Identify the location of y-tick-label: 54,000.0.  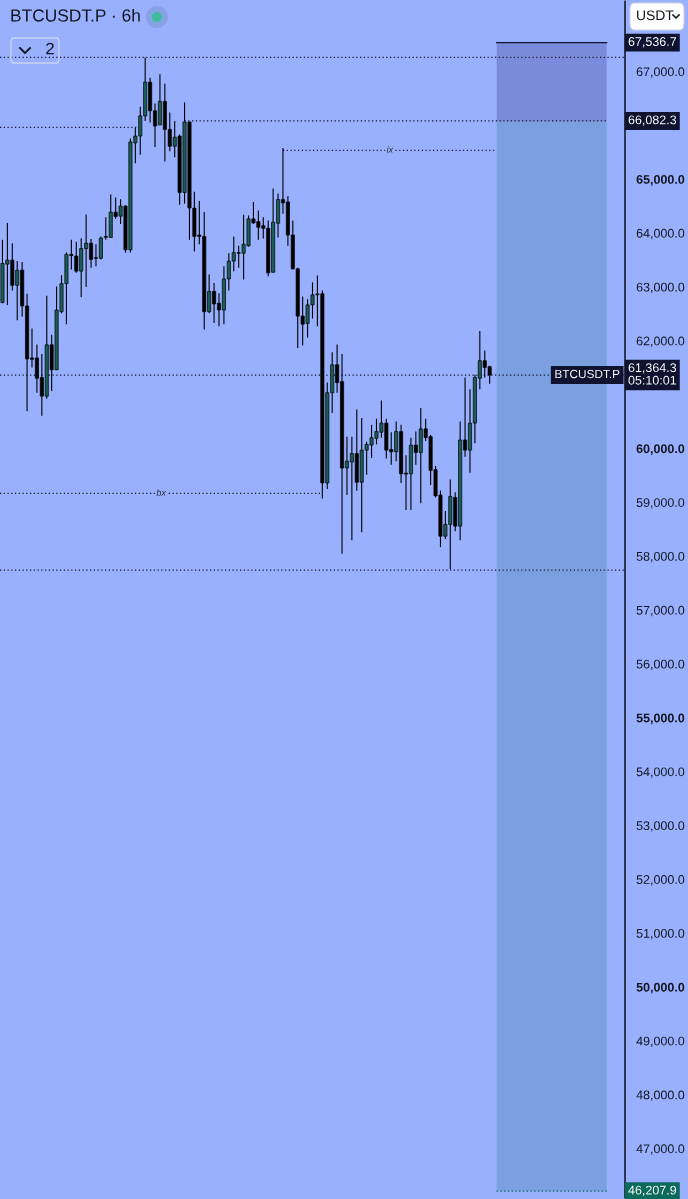
(660, 772).